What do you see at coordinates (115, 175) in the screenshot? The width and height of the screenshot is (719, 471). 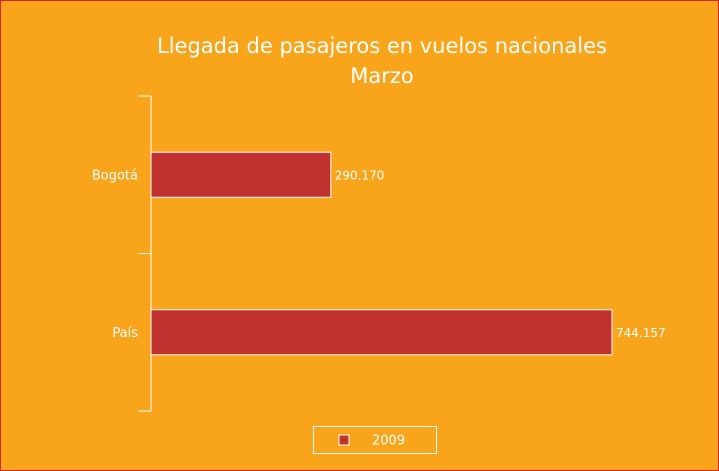 I see `y-tick-label: Bogotá` at bounding box center [115, 175].